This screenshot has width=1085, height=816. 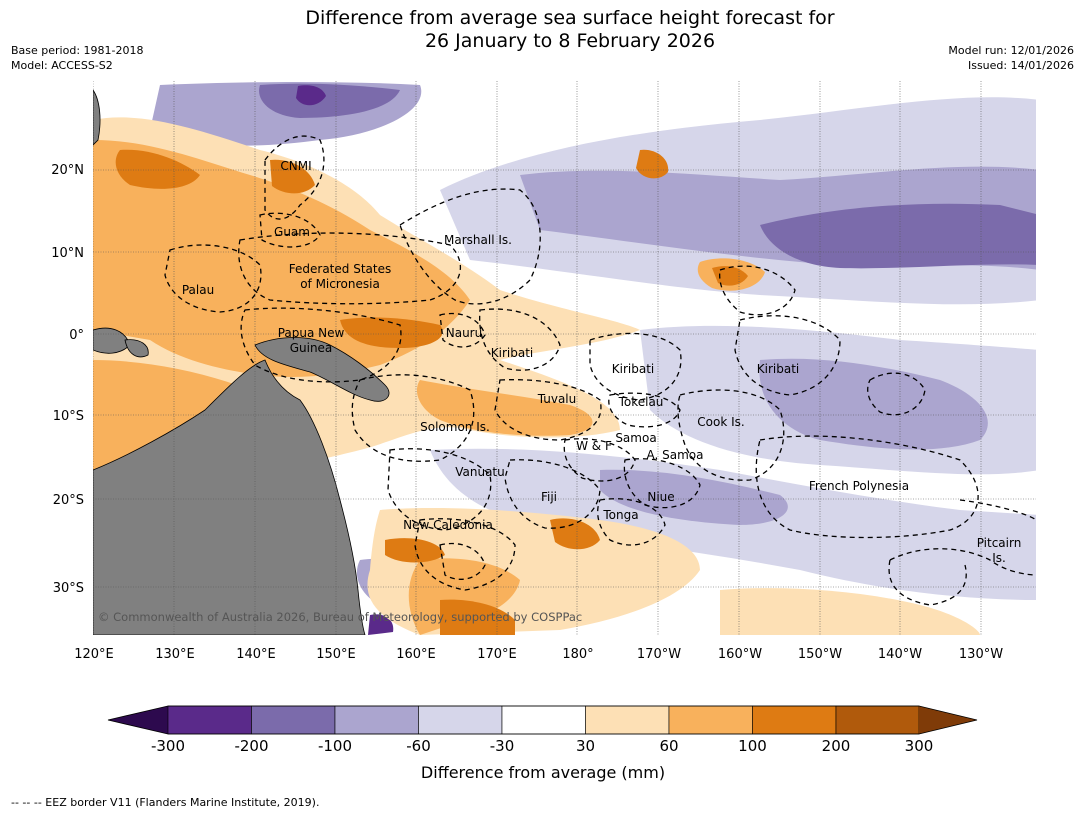 I want to click on lon-label-150w: 150°W, so click(x=820, y=654).